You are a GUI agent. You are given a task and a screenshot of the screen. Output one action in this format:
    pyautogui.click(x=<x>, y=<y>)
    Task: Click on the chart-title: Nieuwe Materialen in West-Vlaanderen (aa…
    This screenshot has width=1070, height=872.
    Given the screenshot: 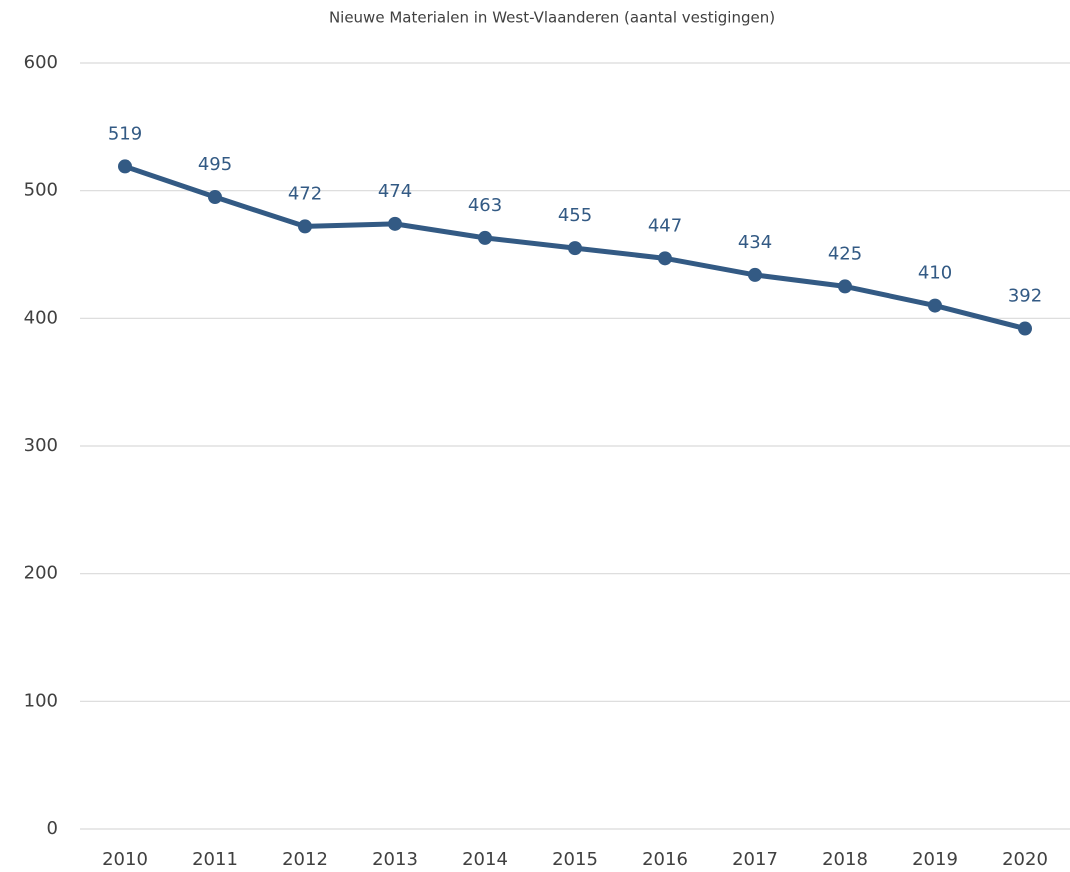 What is the action you would take?
    pyautogui.click(x=552, y=18)
    